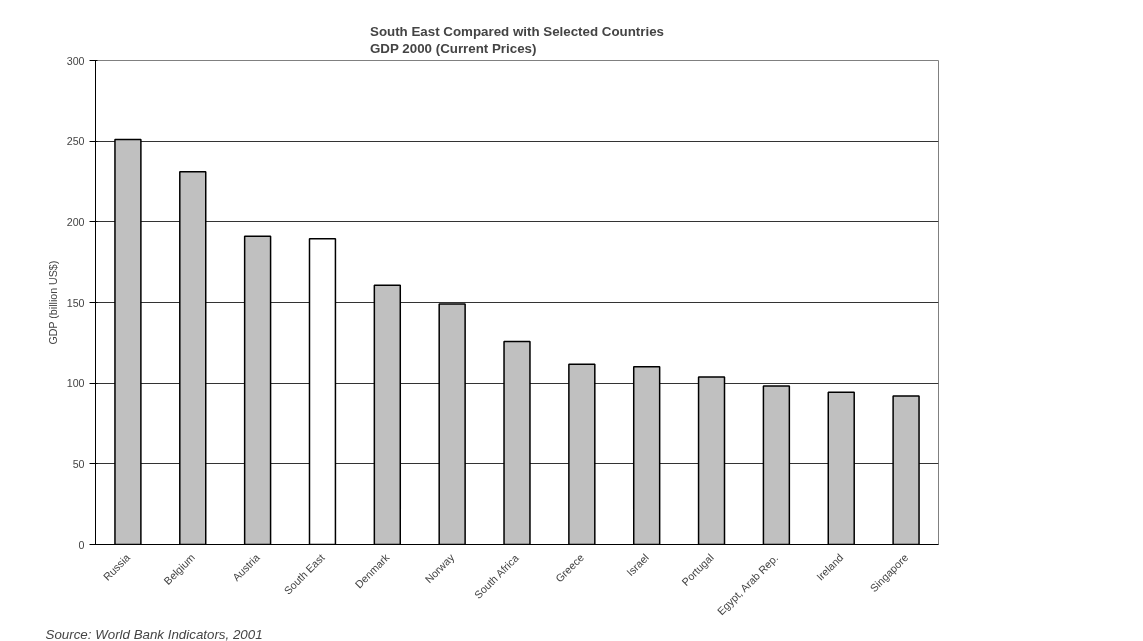 The height and width of the screenshot is (641, 1143). What do you see at coordinates (78, 463) in the screenshot?
I see `y-tick-label: 50` at bounding box center [78, 463].